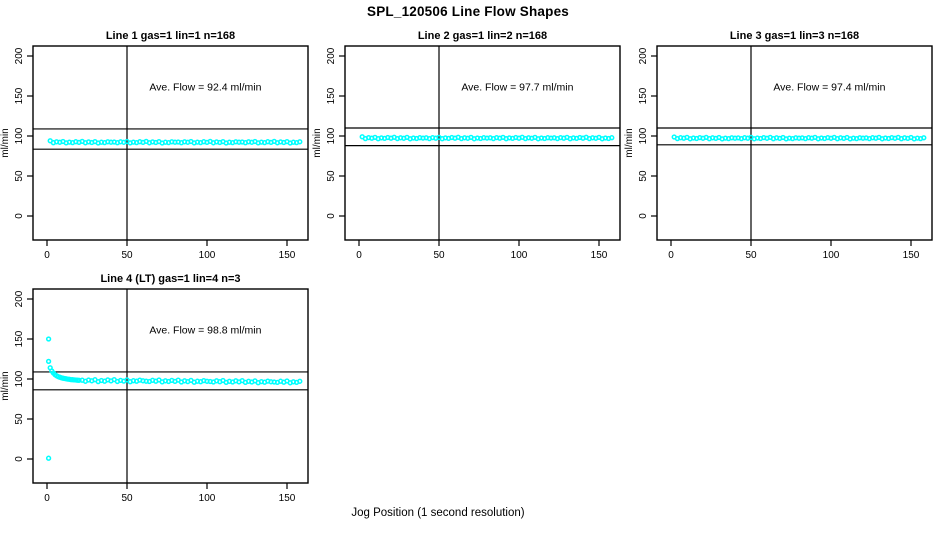 This screenshot has width=936, height=540. What do you see at coordinates (205, 330) in the screenshot?
I see `ave-flow-annotation: Ave. Flow = 98.8 ml/min` at bounding box center [205, 330].